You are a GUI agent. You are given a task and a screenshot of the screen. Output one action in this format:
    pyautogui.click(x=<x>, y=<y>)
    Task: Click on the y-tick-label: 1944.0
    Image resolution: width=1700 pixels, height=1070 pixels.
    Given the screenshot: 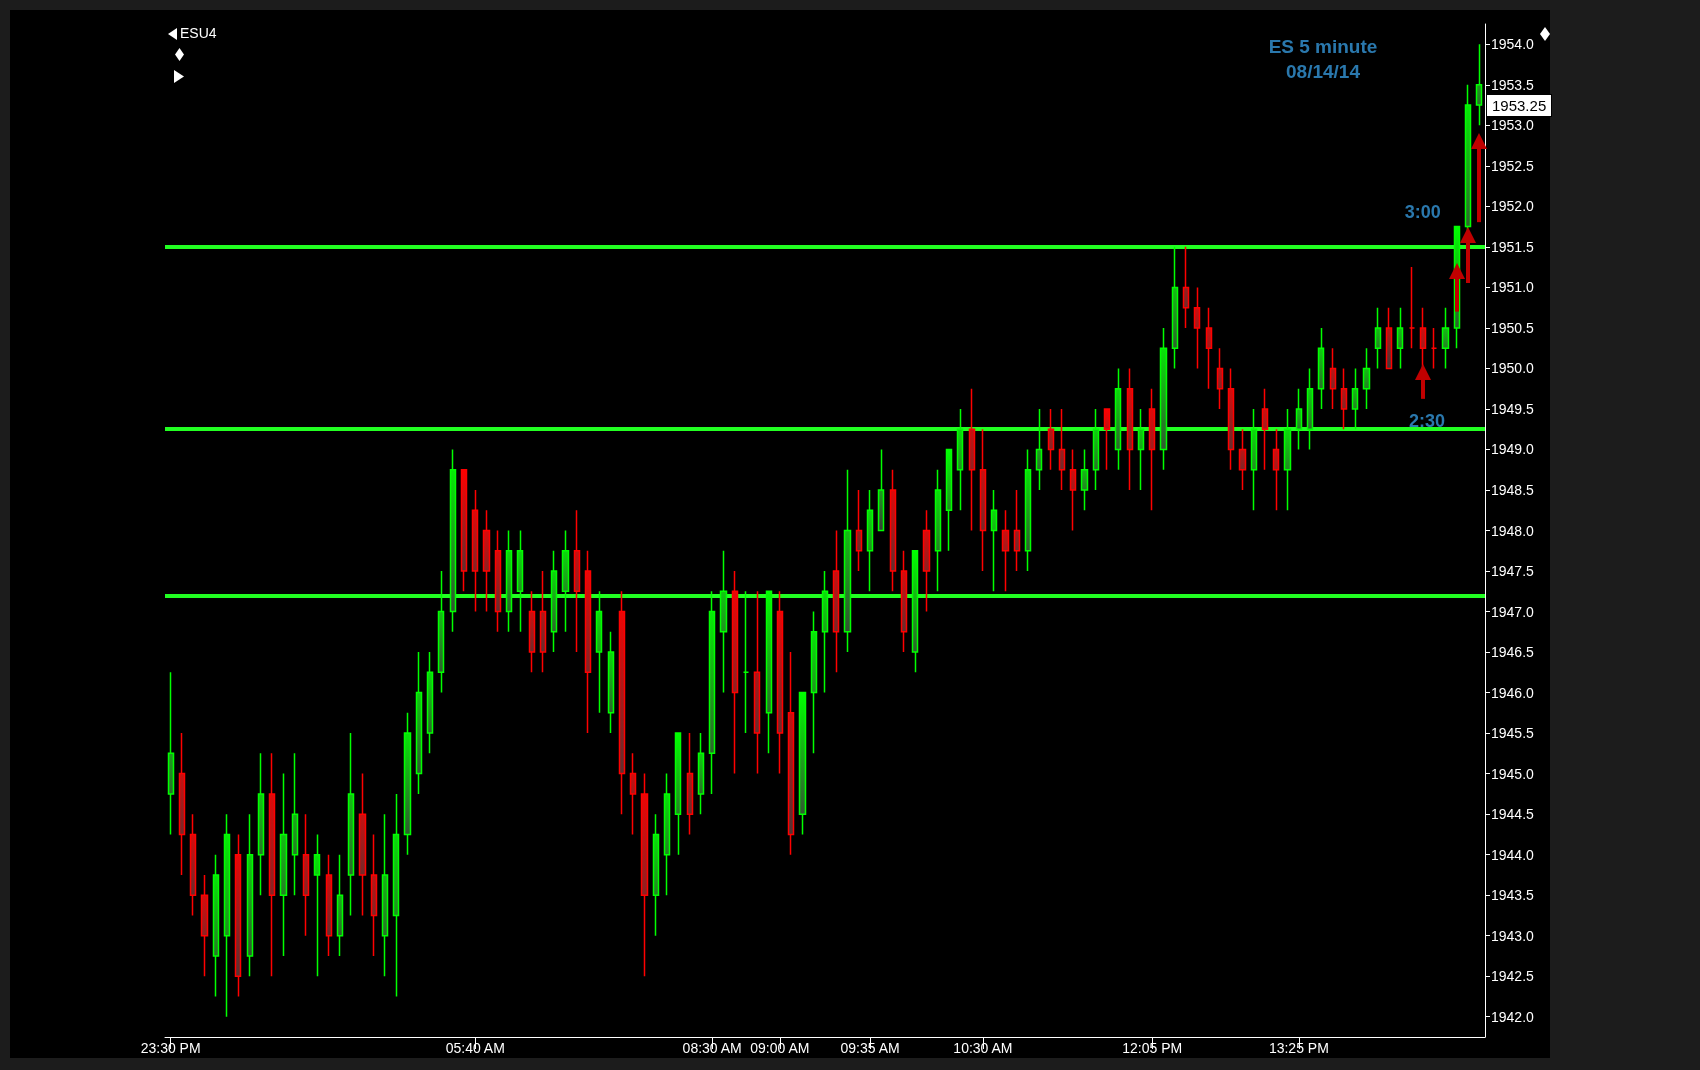 What is the action you would take?
    pyautogui.click(x=1513, y=854)
    